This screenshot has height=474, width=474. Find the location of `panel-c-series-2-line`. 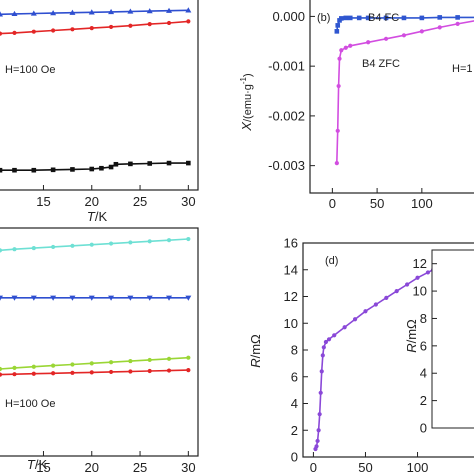

panel-c-series-2-line is located at coordinates (94, 363).